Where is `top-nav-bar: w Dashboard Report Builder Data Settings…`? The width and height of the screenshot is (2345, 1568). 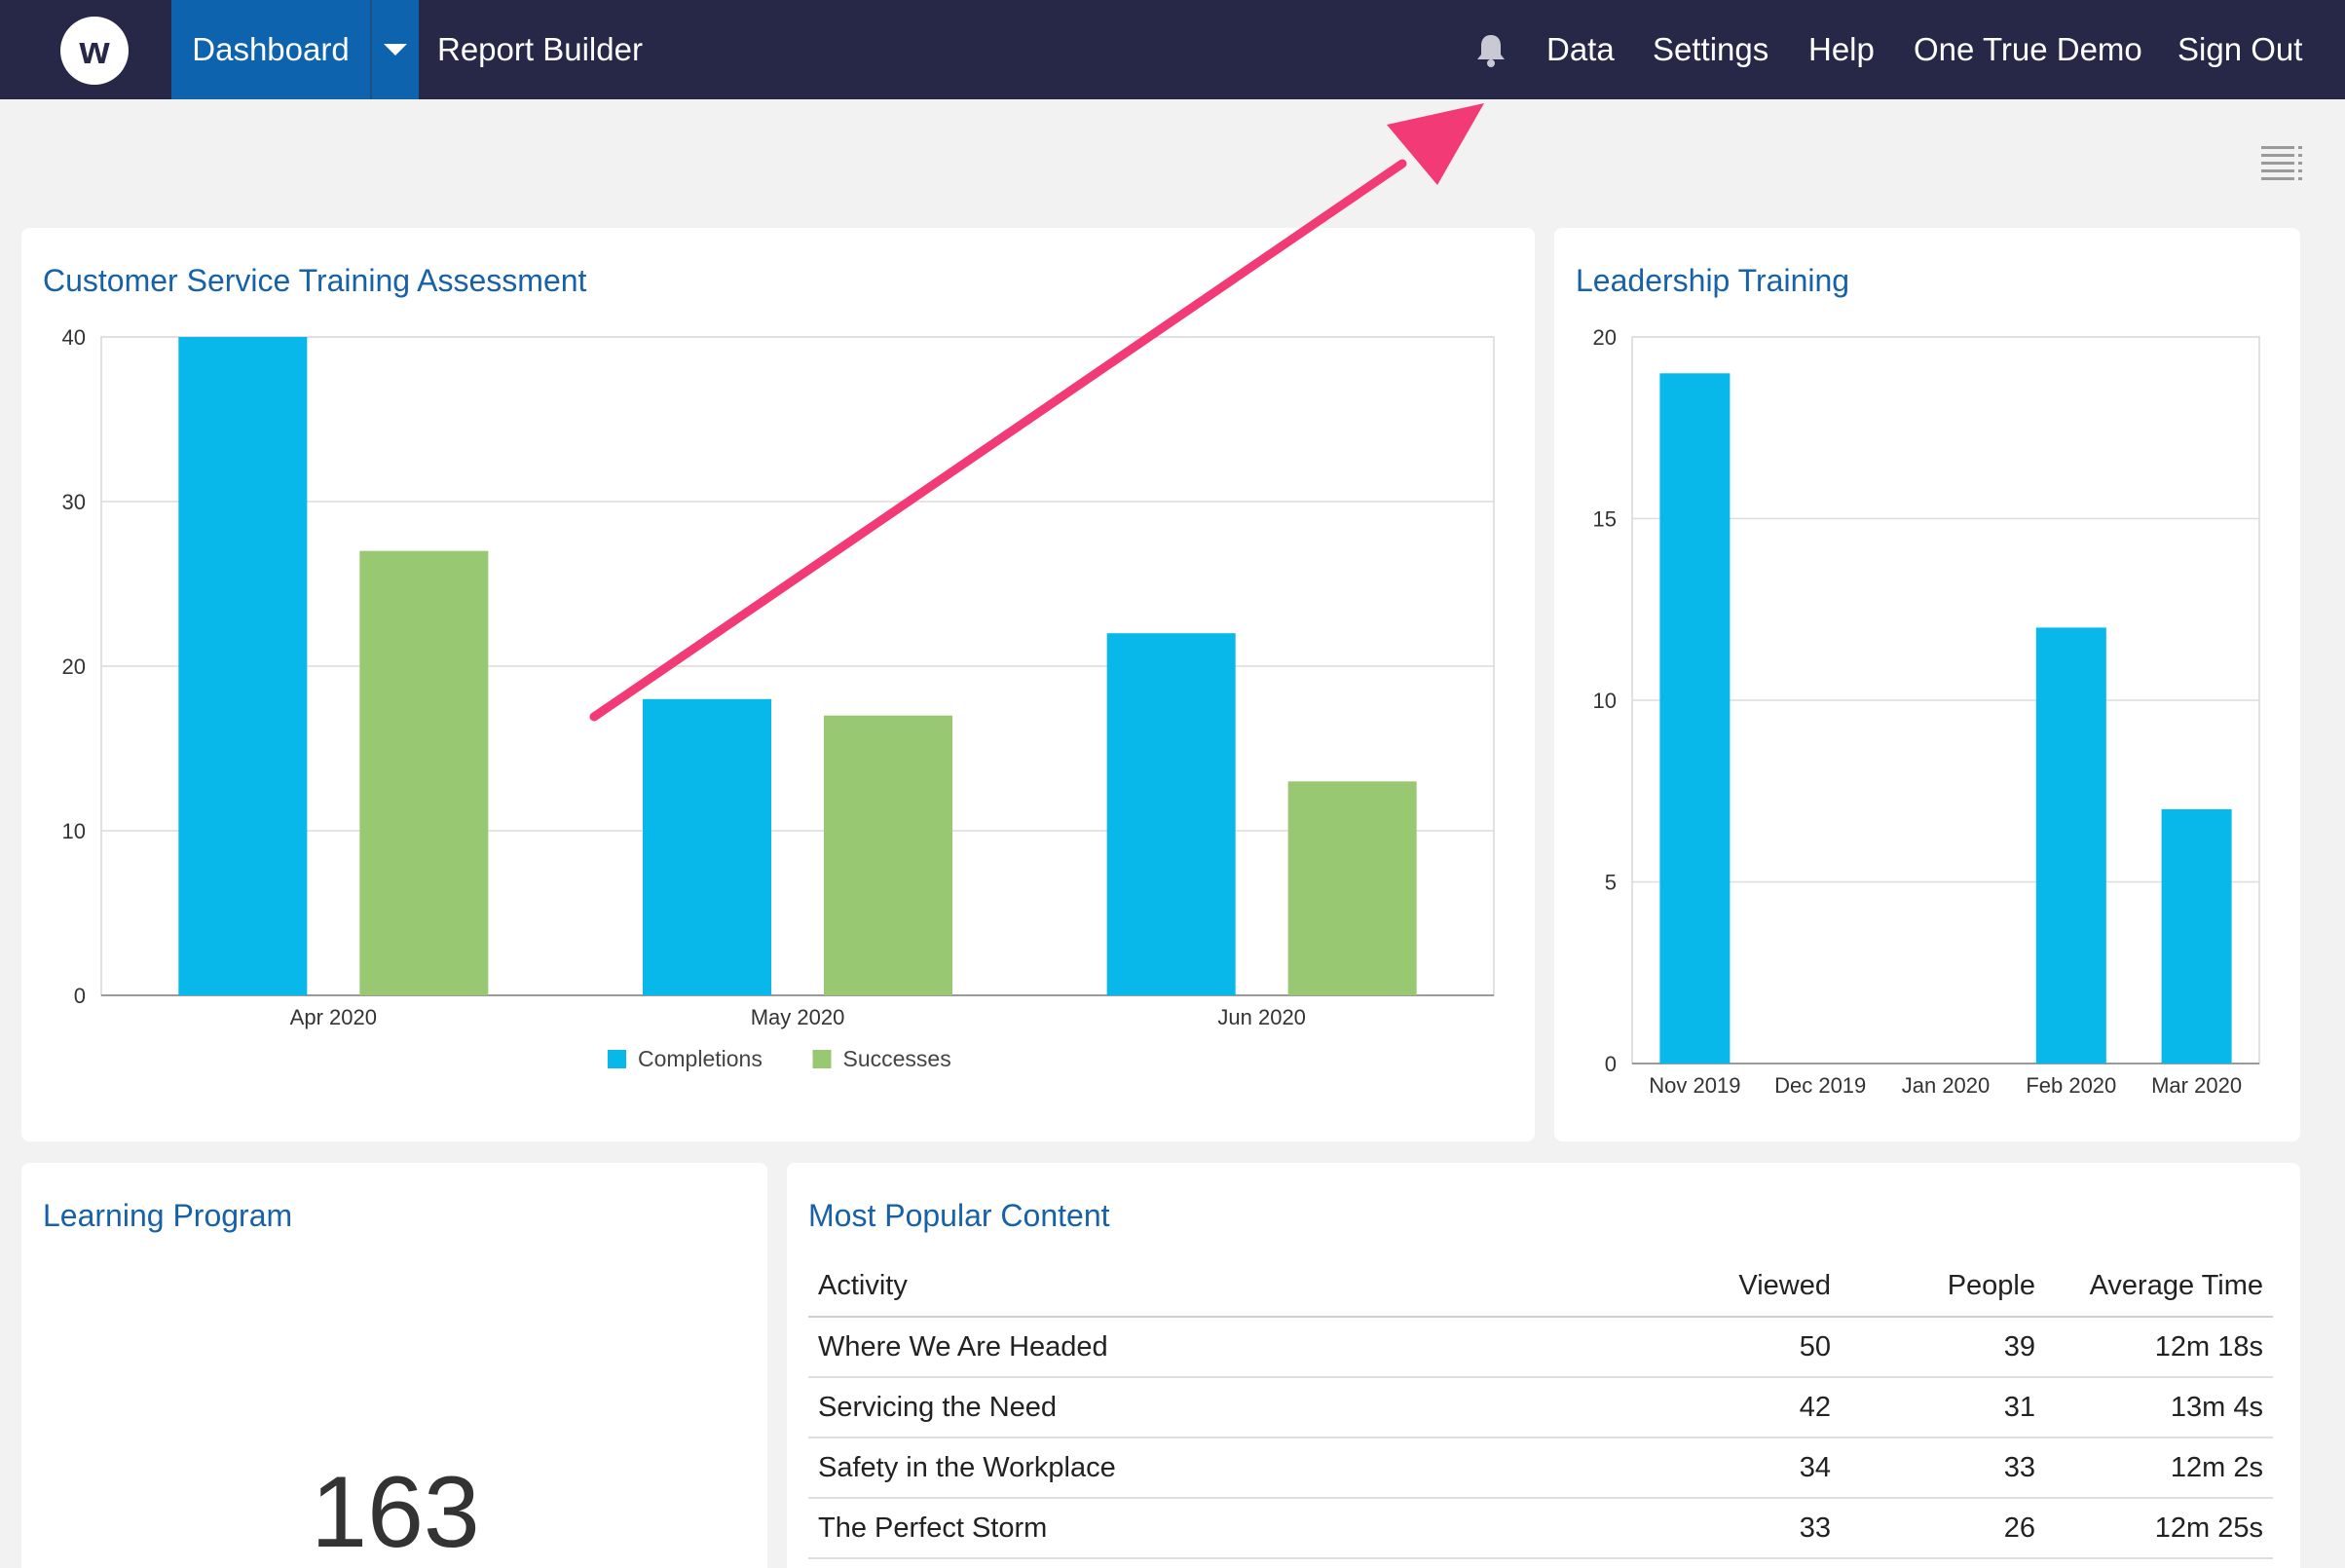
top-nav-bar: w Dashboard Report Builder Data Settings… is located at coordinates (1172, 49).